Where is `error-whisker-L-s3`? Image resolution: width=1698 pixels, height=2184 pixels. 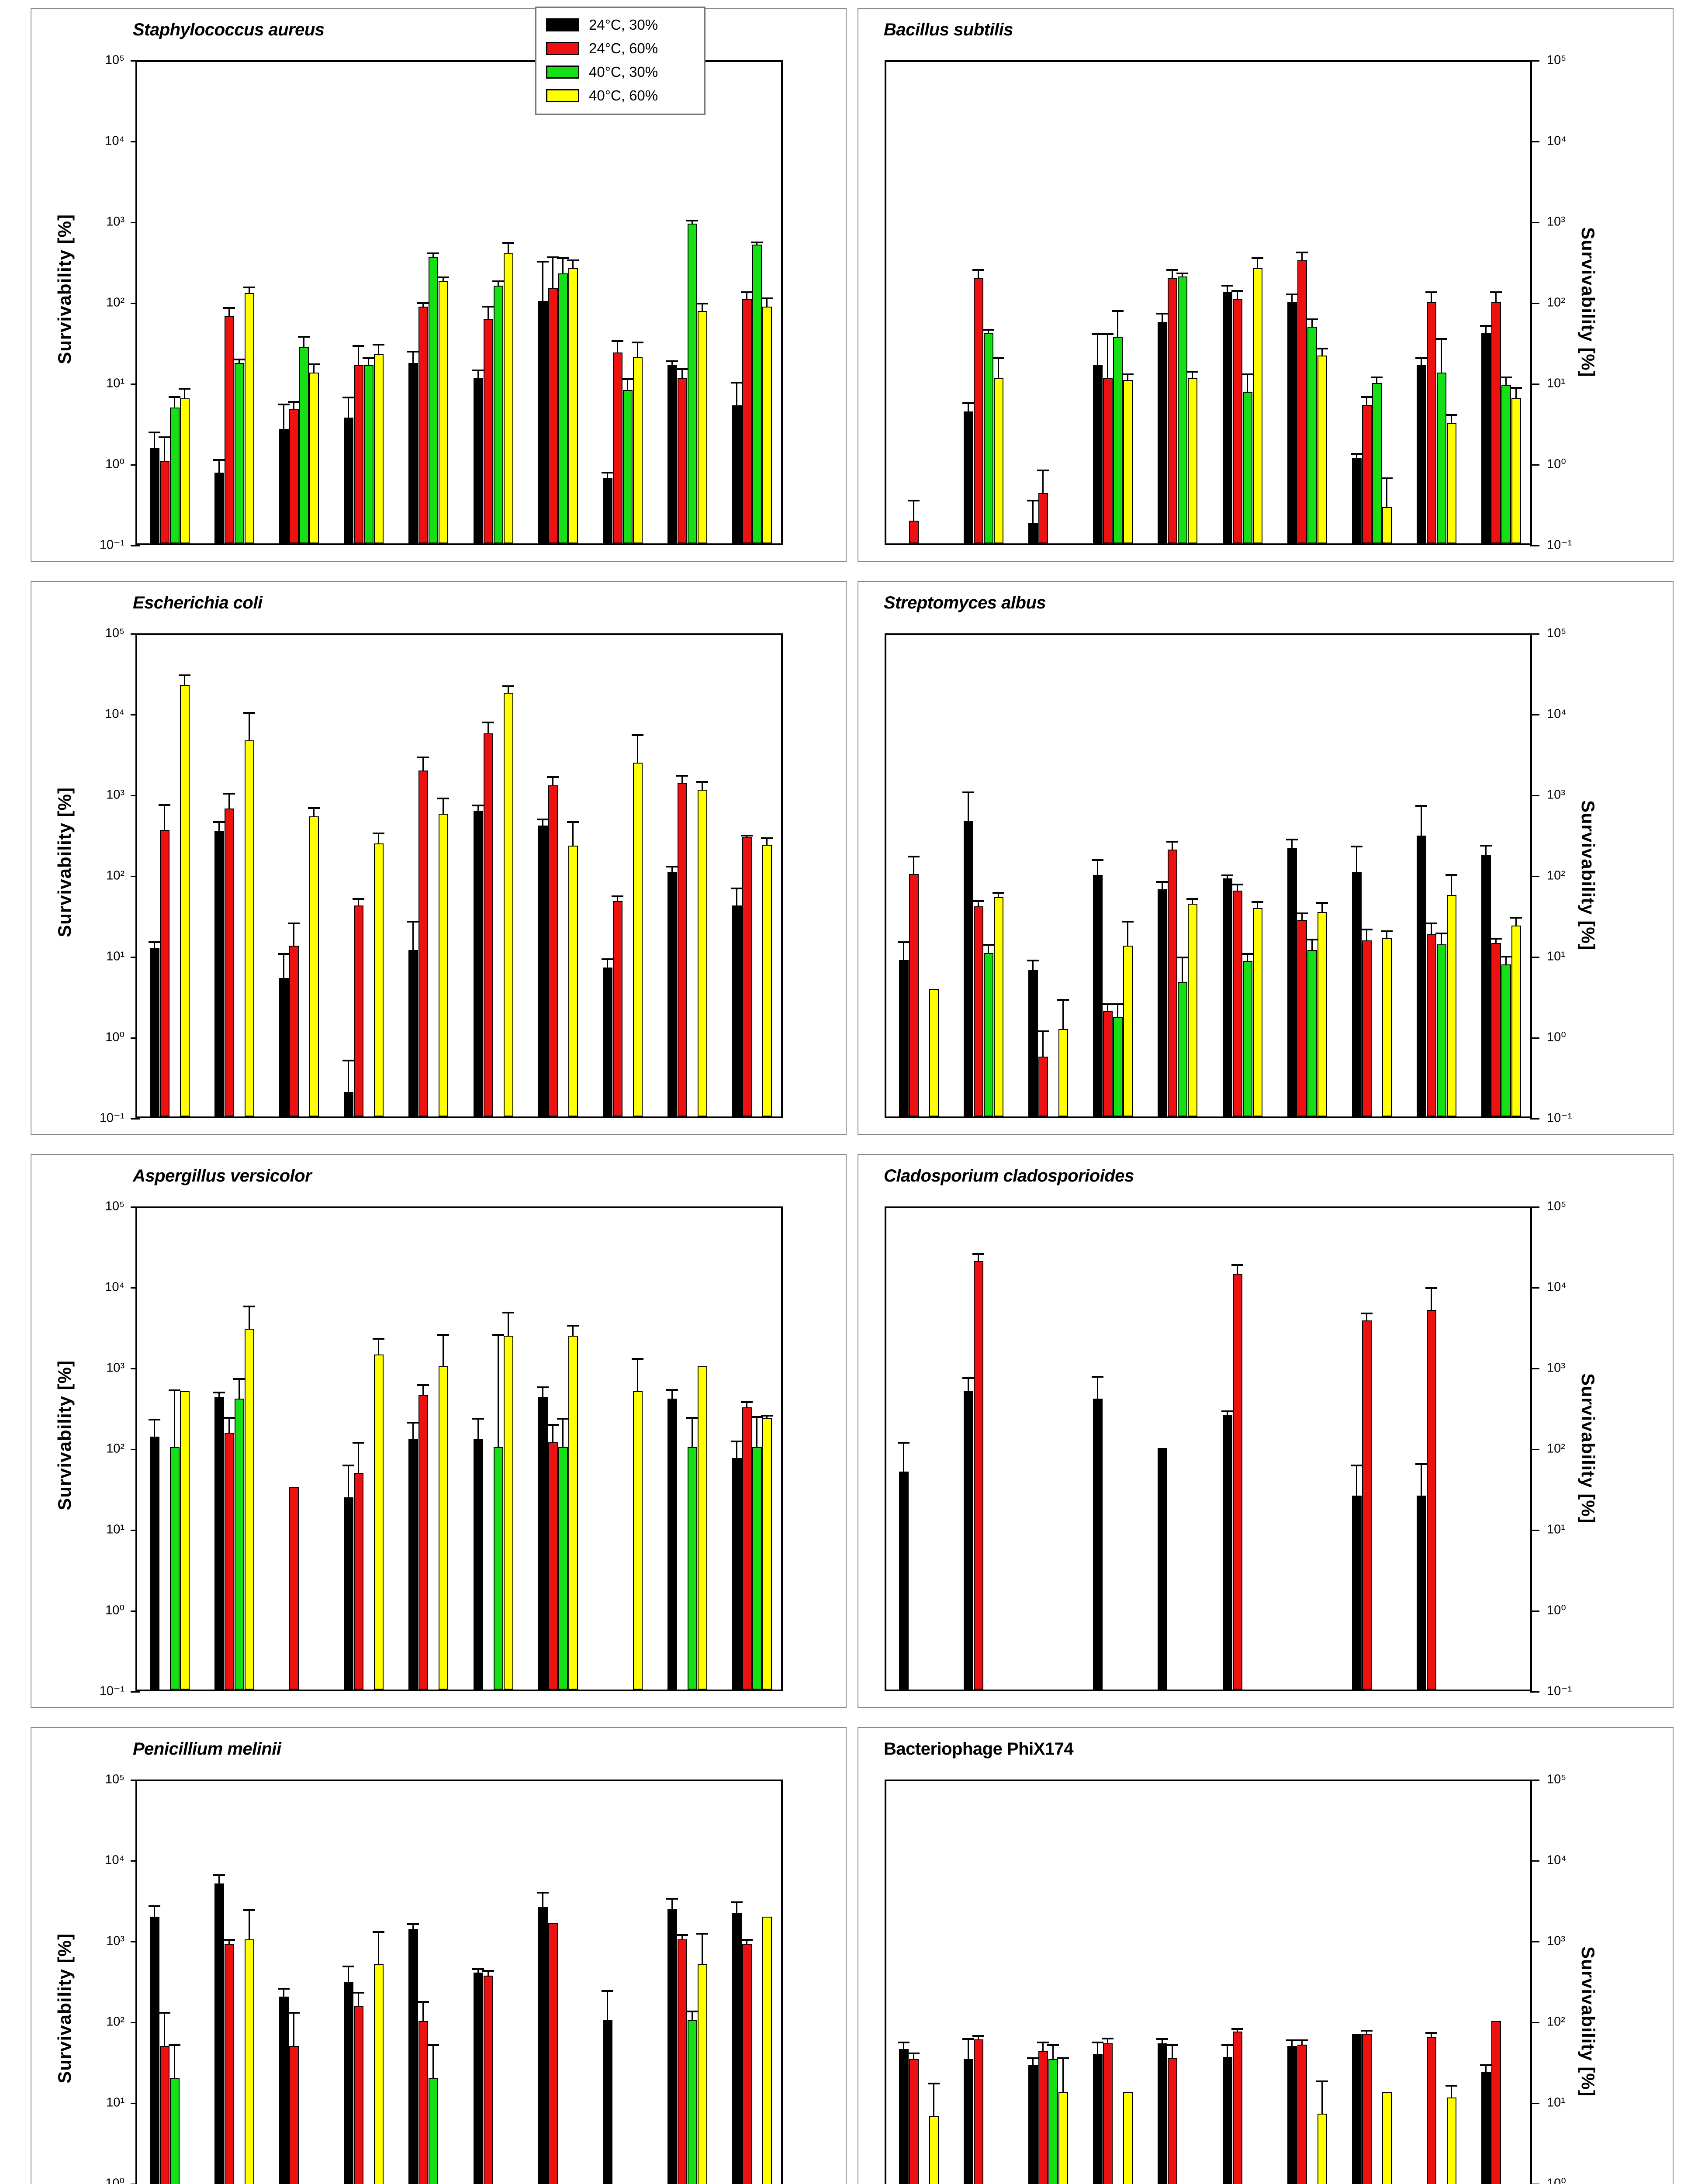 error-whisker-L-s3 is located at coordinates (637, 1376).